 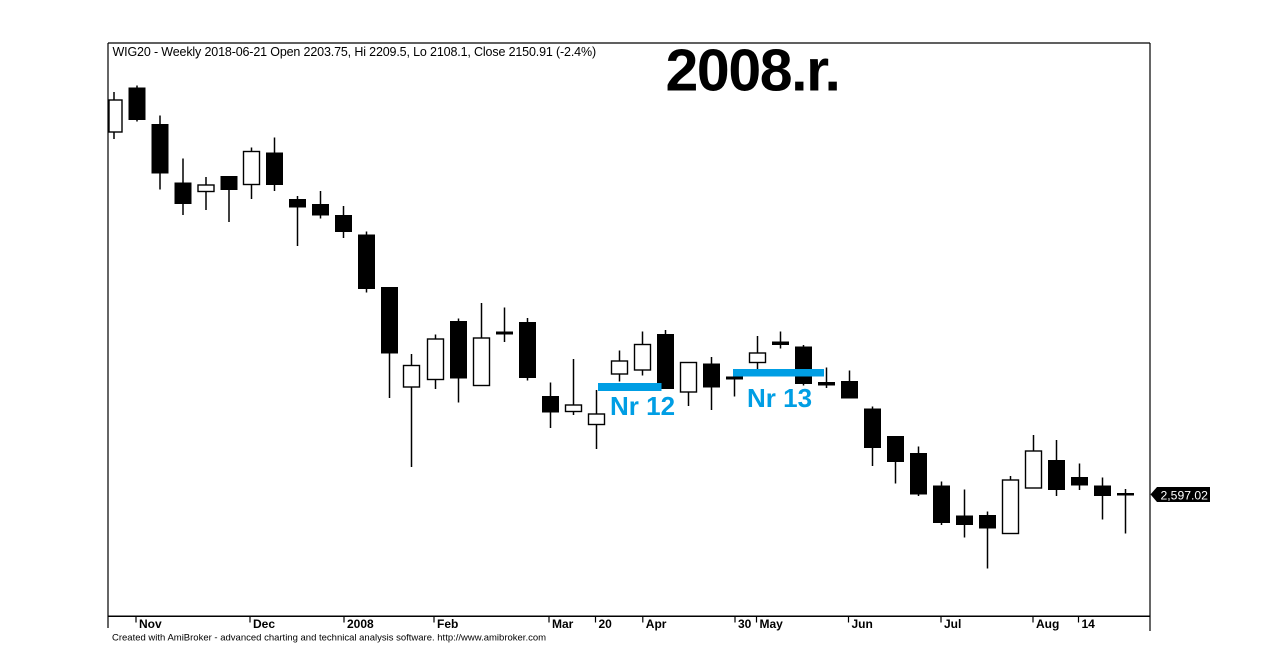 I want to click on svg-text: 30, so click(x=745, y=624).